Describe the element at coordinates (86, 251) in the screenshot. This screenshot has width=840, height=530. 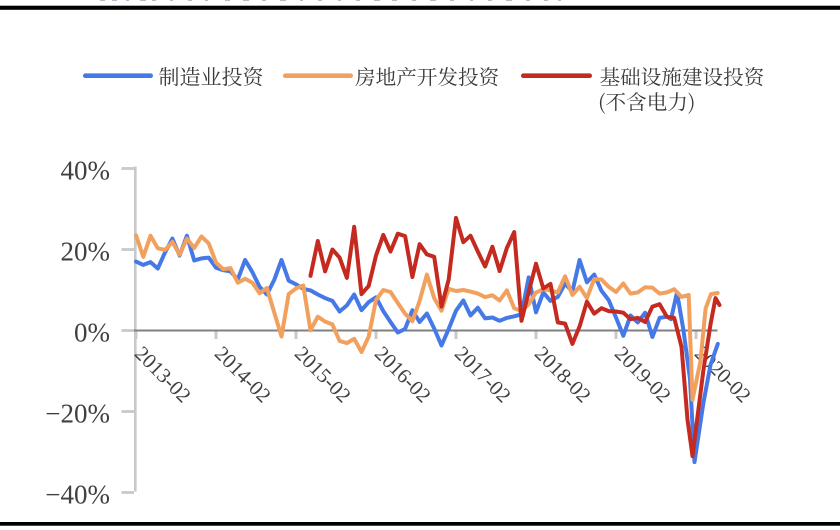
I see `svg-text: 20%` at that location.